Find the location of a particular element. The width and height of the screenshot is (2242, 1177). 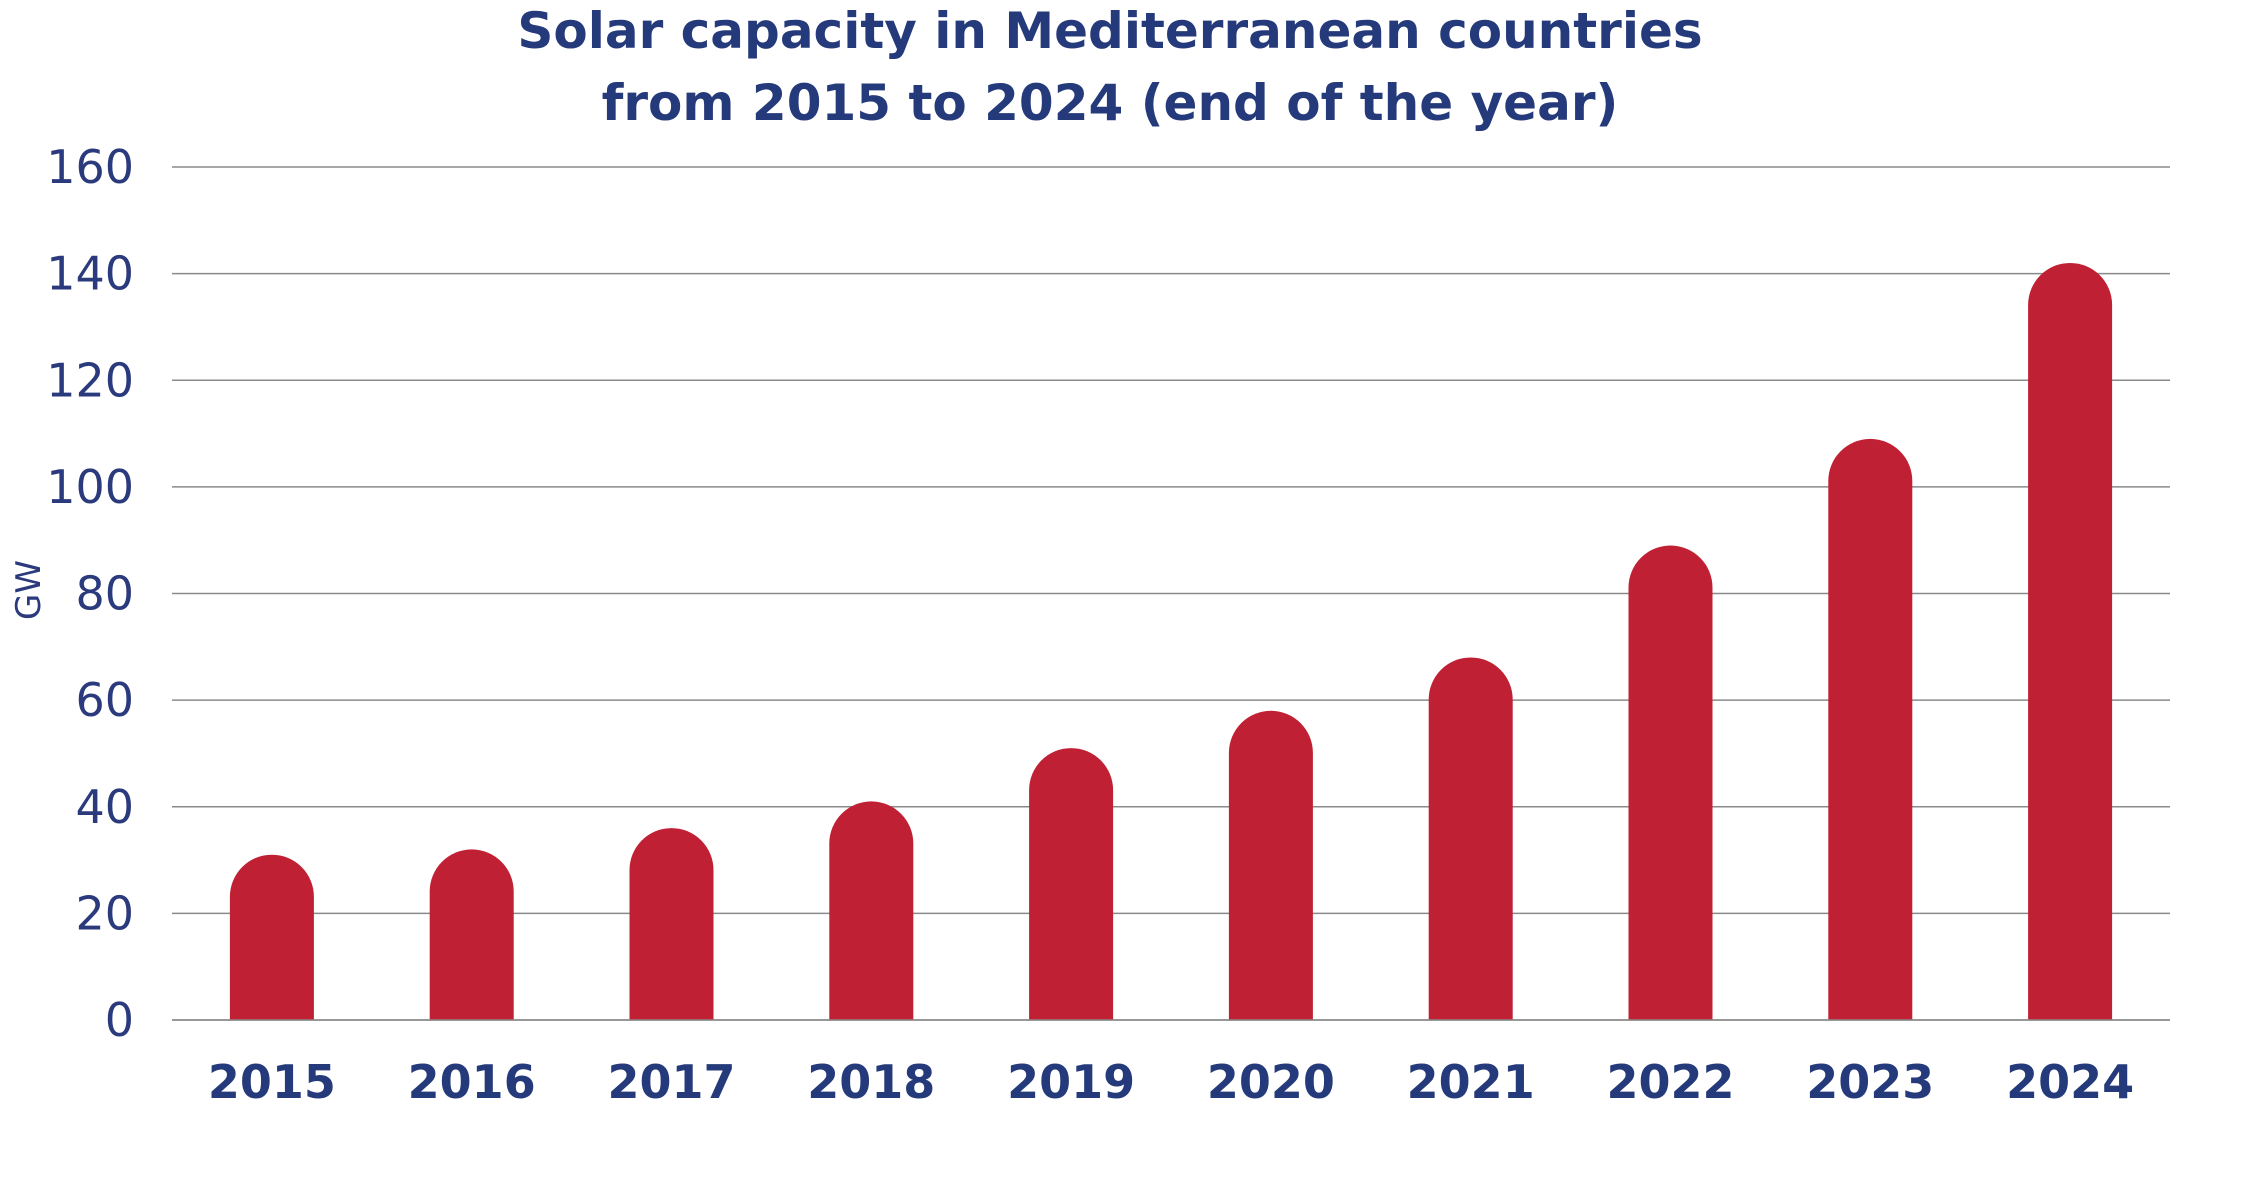

y-tick-label: 160 is located at coordinates (90, 167).